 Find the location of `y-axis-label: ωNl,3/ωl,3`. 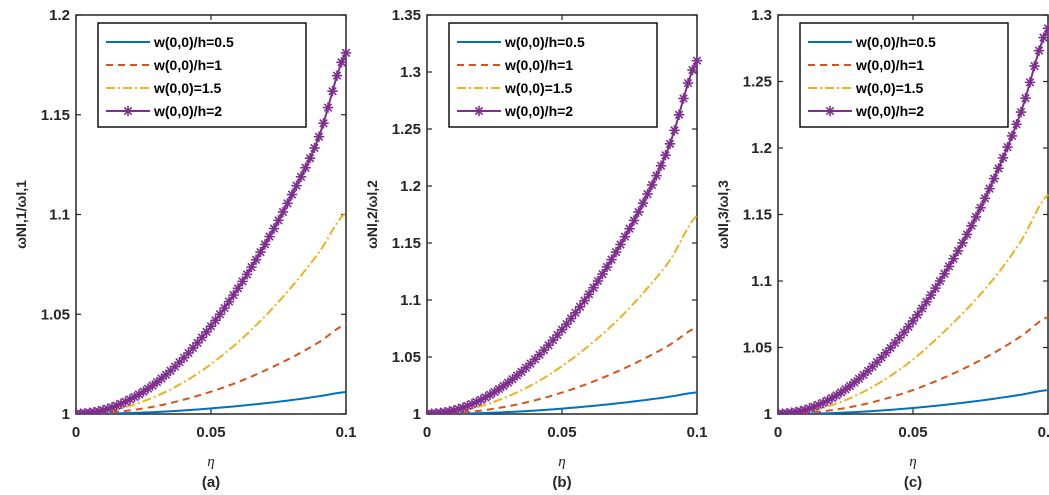

y-axis-label: ωNl,3/ωl,3 is located at coordinates (723, 214).